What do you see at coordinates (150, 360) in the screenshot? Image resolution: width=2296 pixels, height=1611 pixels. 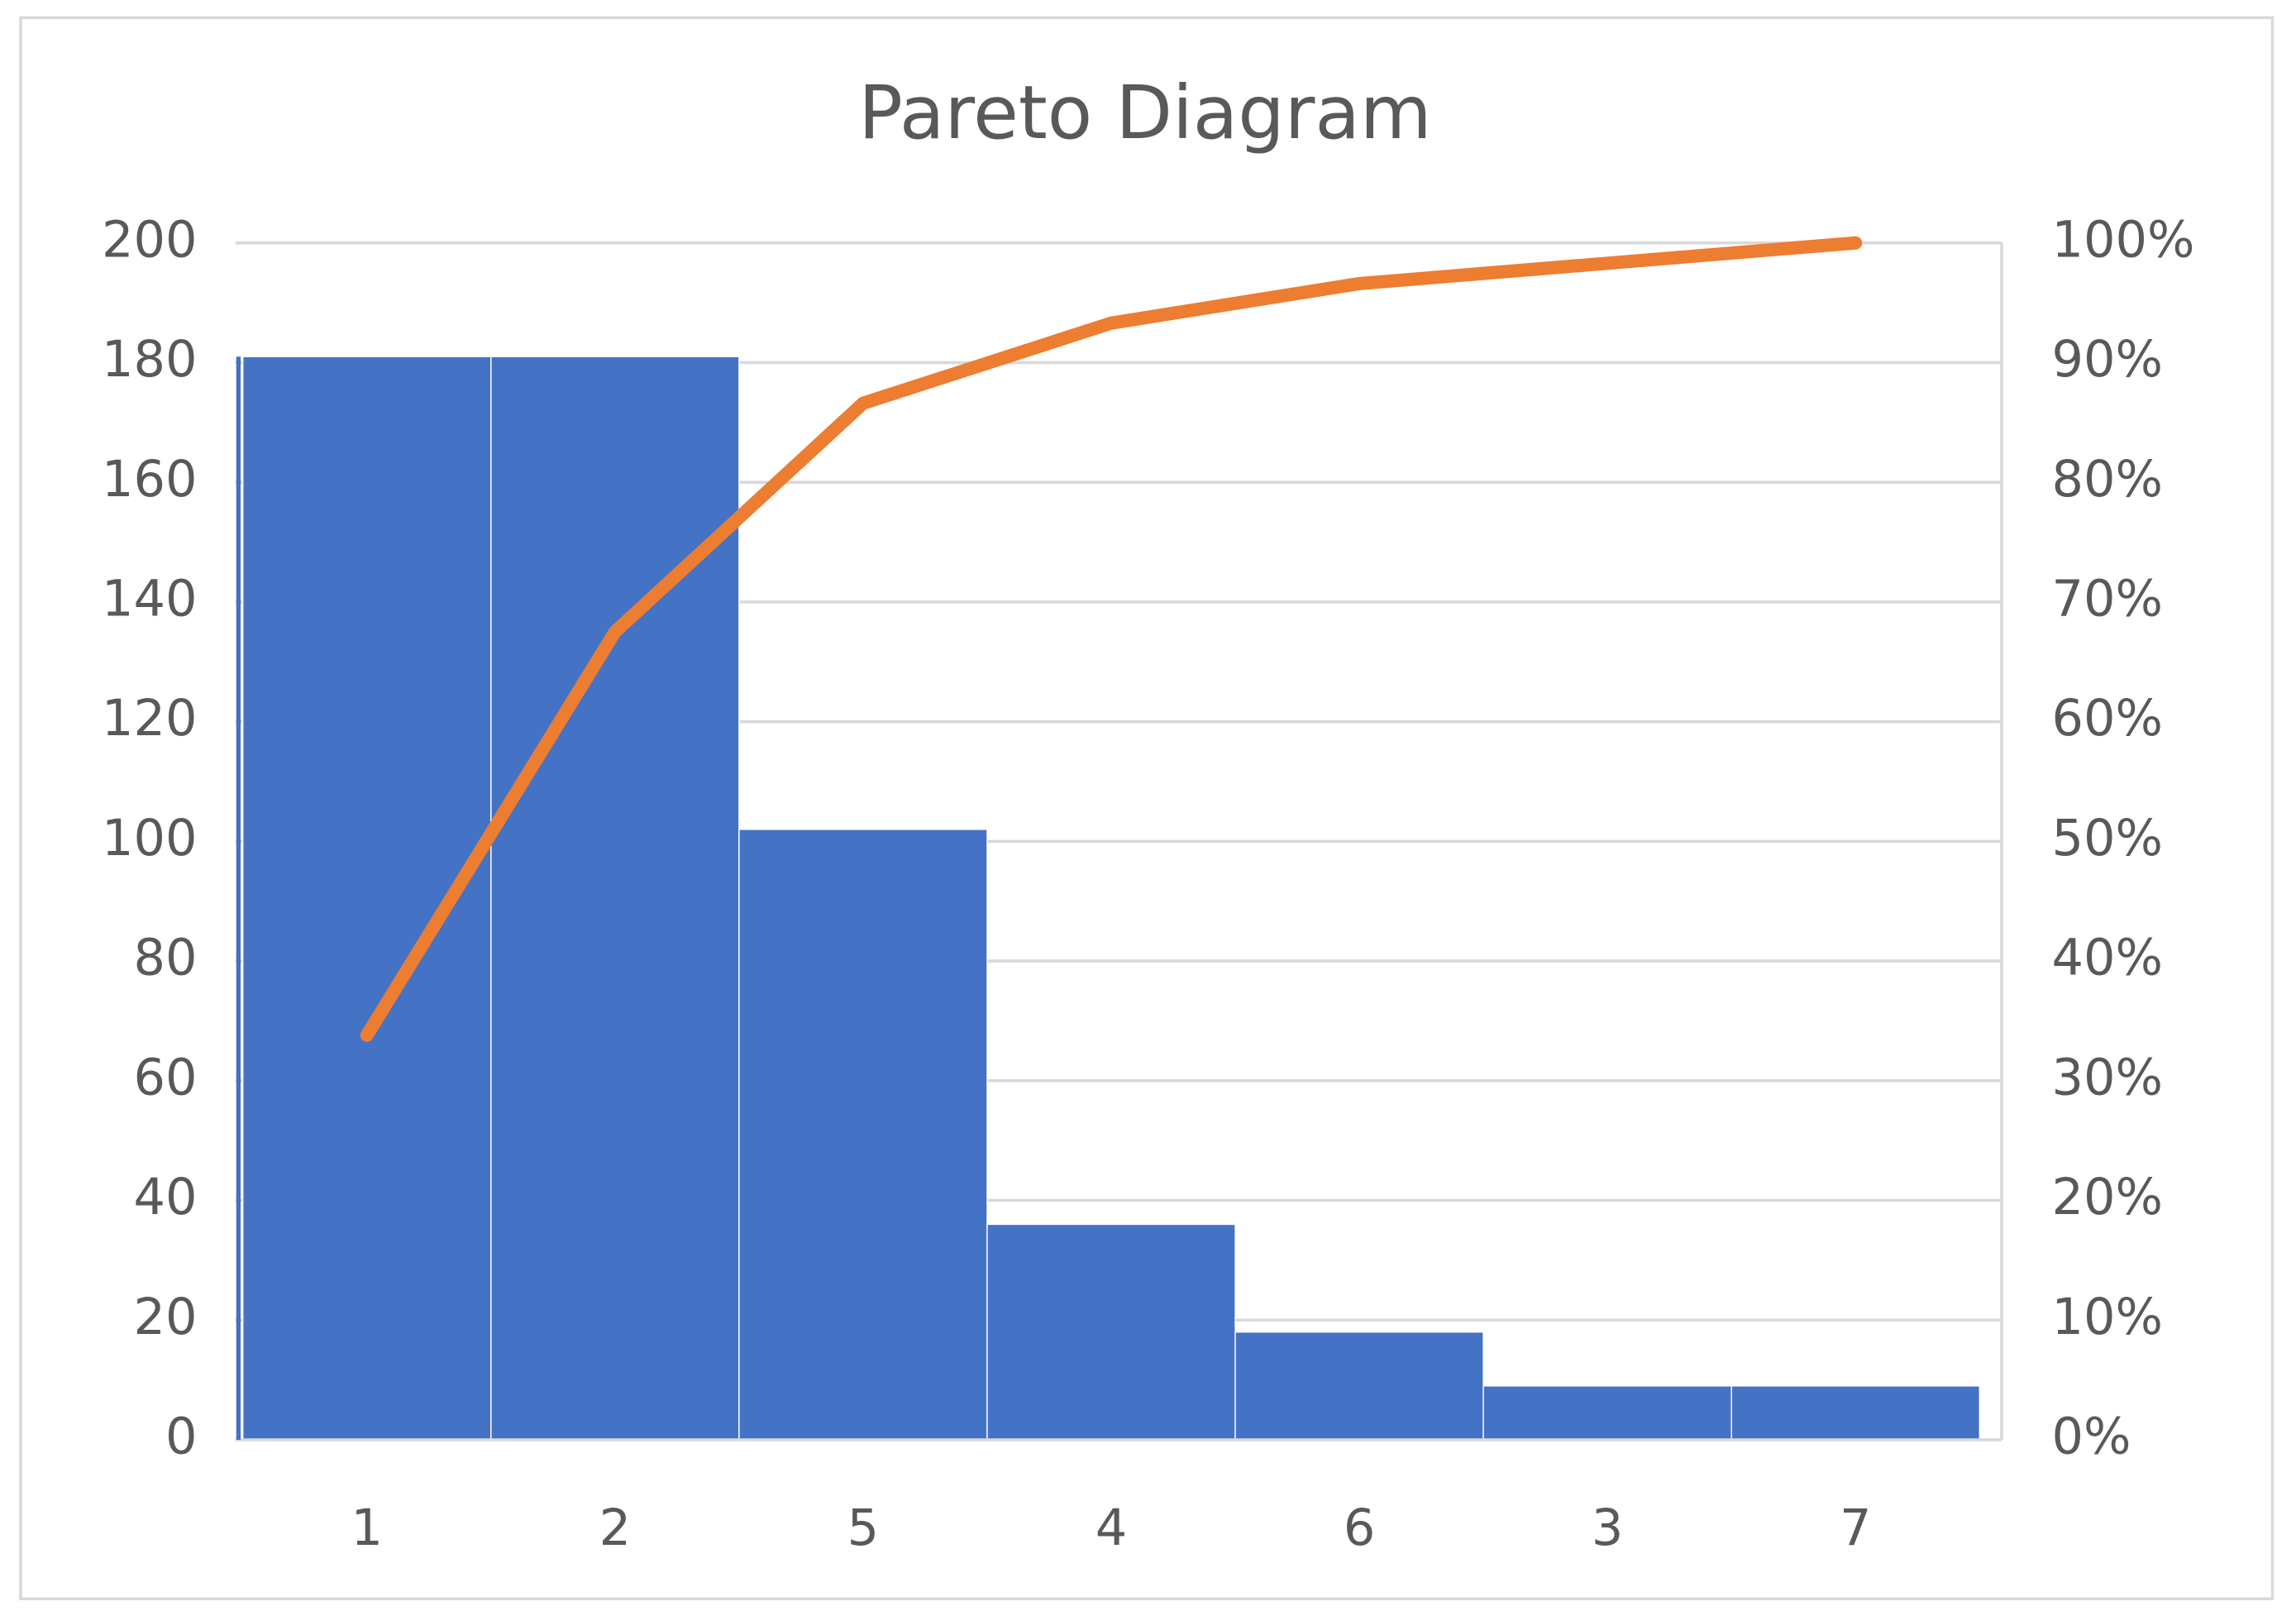 I see `y-tick-label: 180` at bounding box center [150, 360].